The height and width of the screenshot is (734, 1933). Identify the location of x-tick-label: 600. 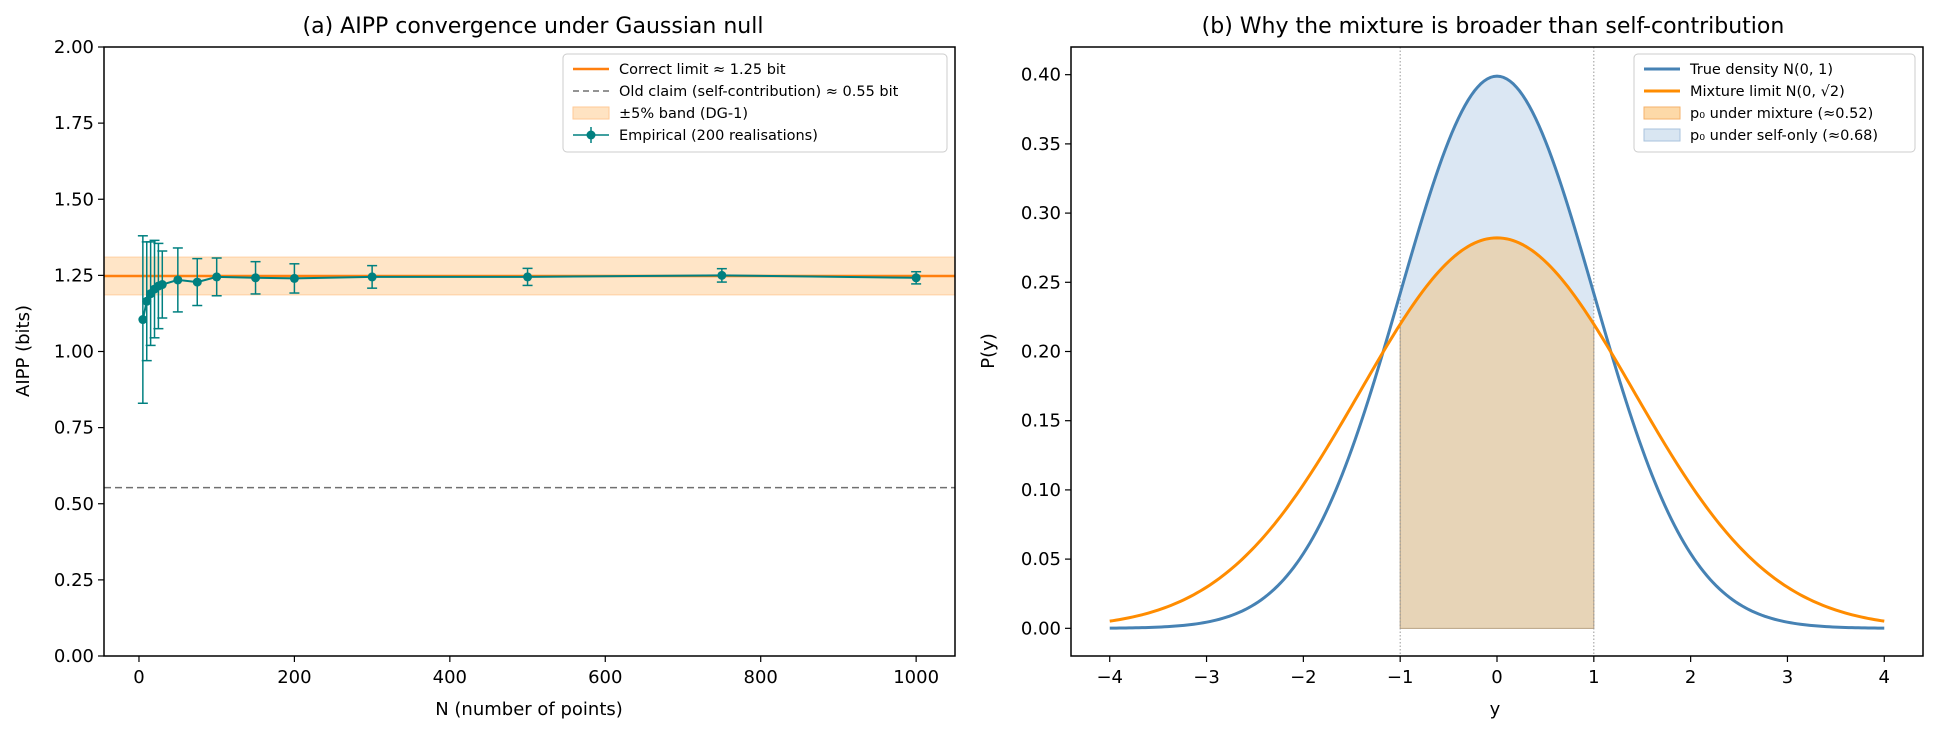
(605, 677).